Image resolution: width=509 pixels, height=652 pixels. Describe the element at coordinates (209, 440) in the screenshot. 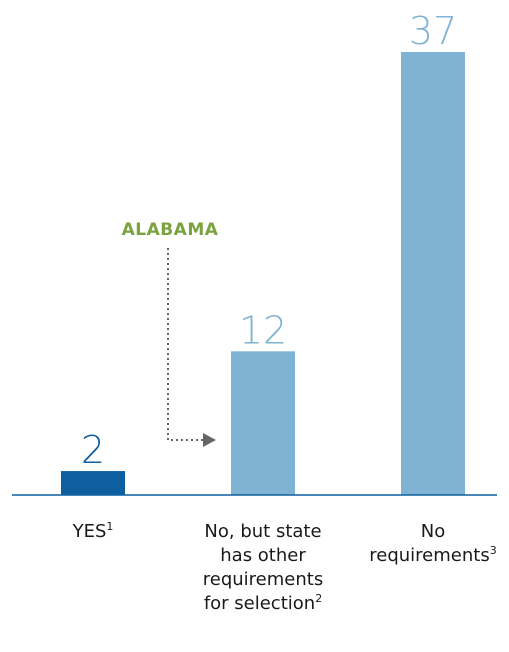

I see `annotation-arrow-head` at that location.